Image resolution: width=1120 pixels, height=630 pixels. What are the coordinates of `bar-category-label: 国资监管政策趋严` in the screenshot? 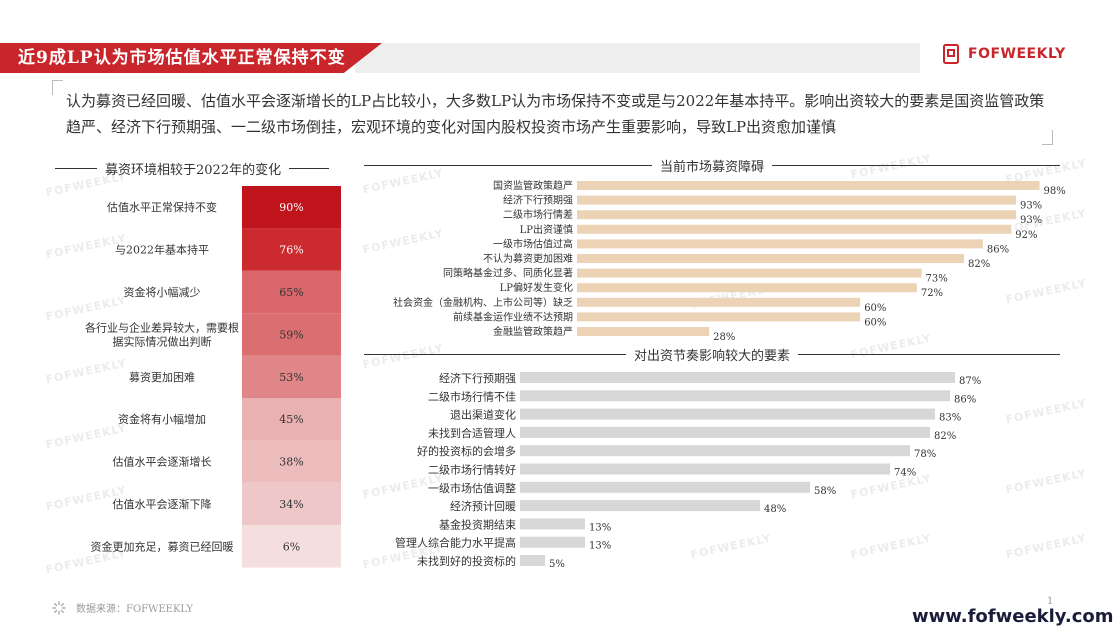 It's located at (533, 185).